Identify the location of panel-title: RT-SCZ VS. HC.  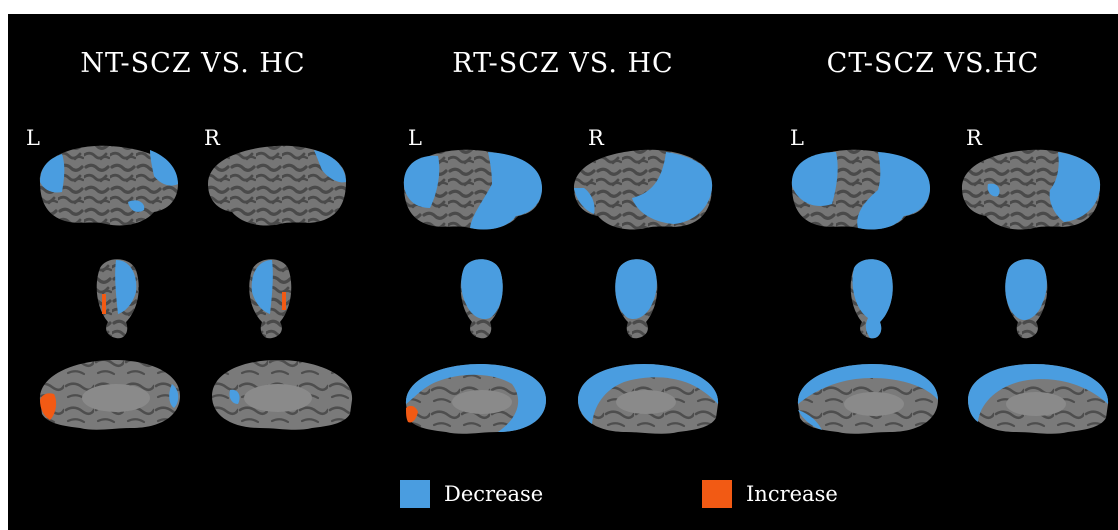
(563, 63).